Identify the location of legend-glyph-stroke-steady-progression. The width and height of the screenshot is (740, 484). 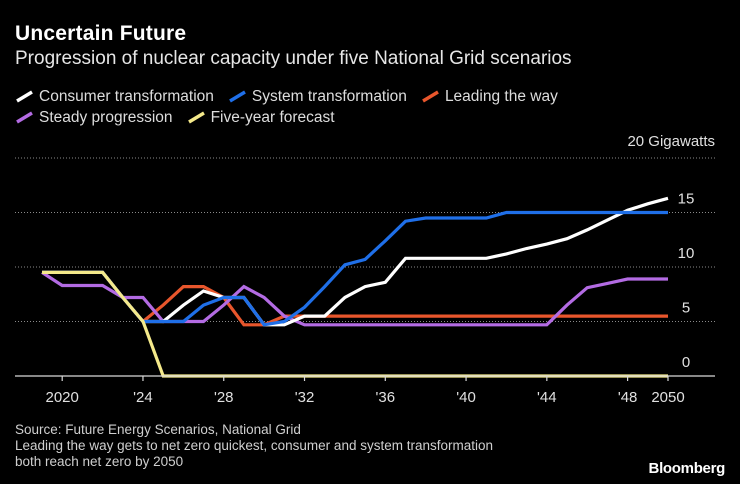
(24, 117).